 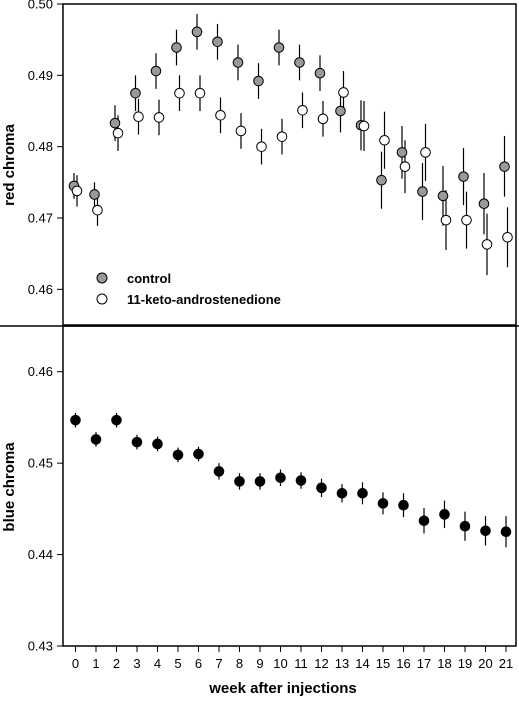 I want to click on x-axis-title: week after injections, so click(x=282, y=688).